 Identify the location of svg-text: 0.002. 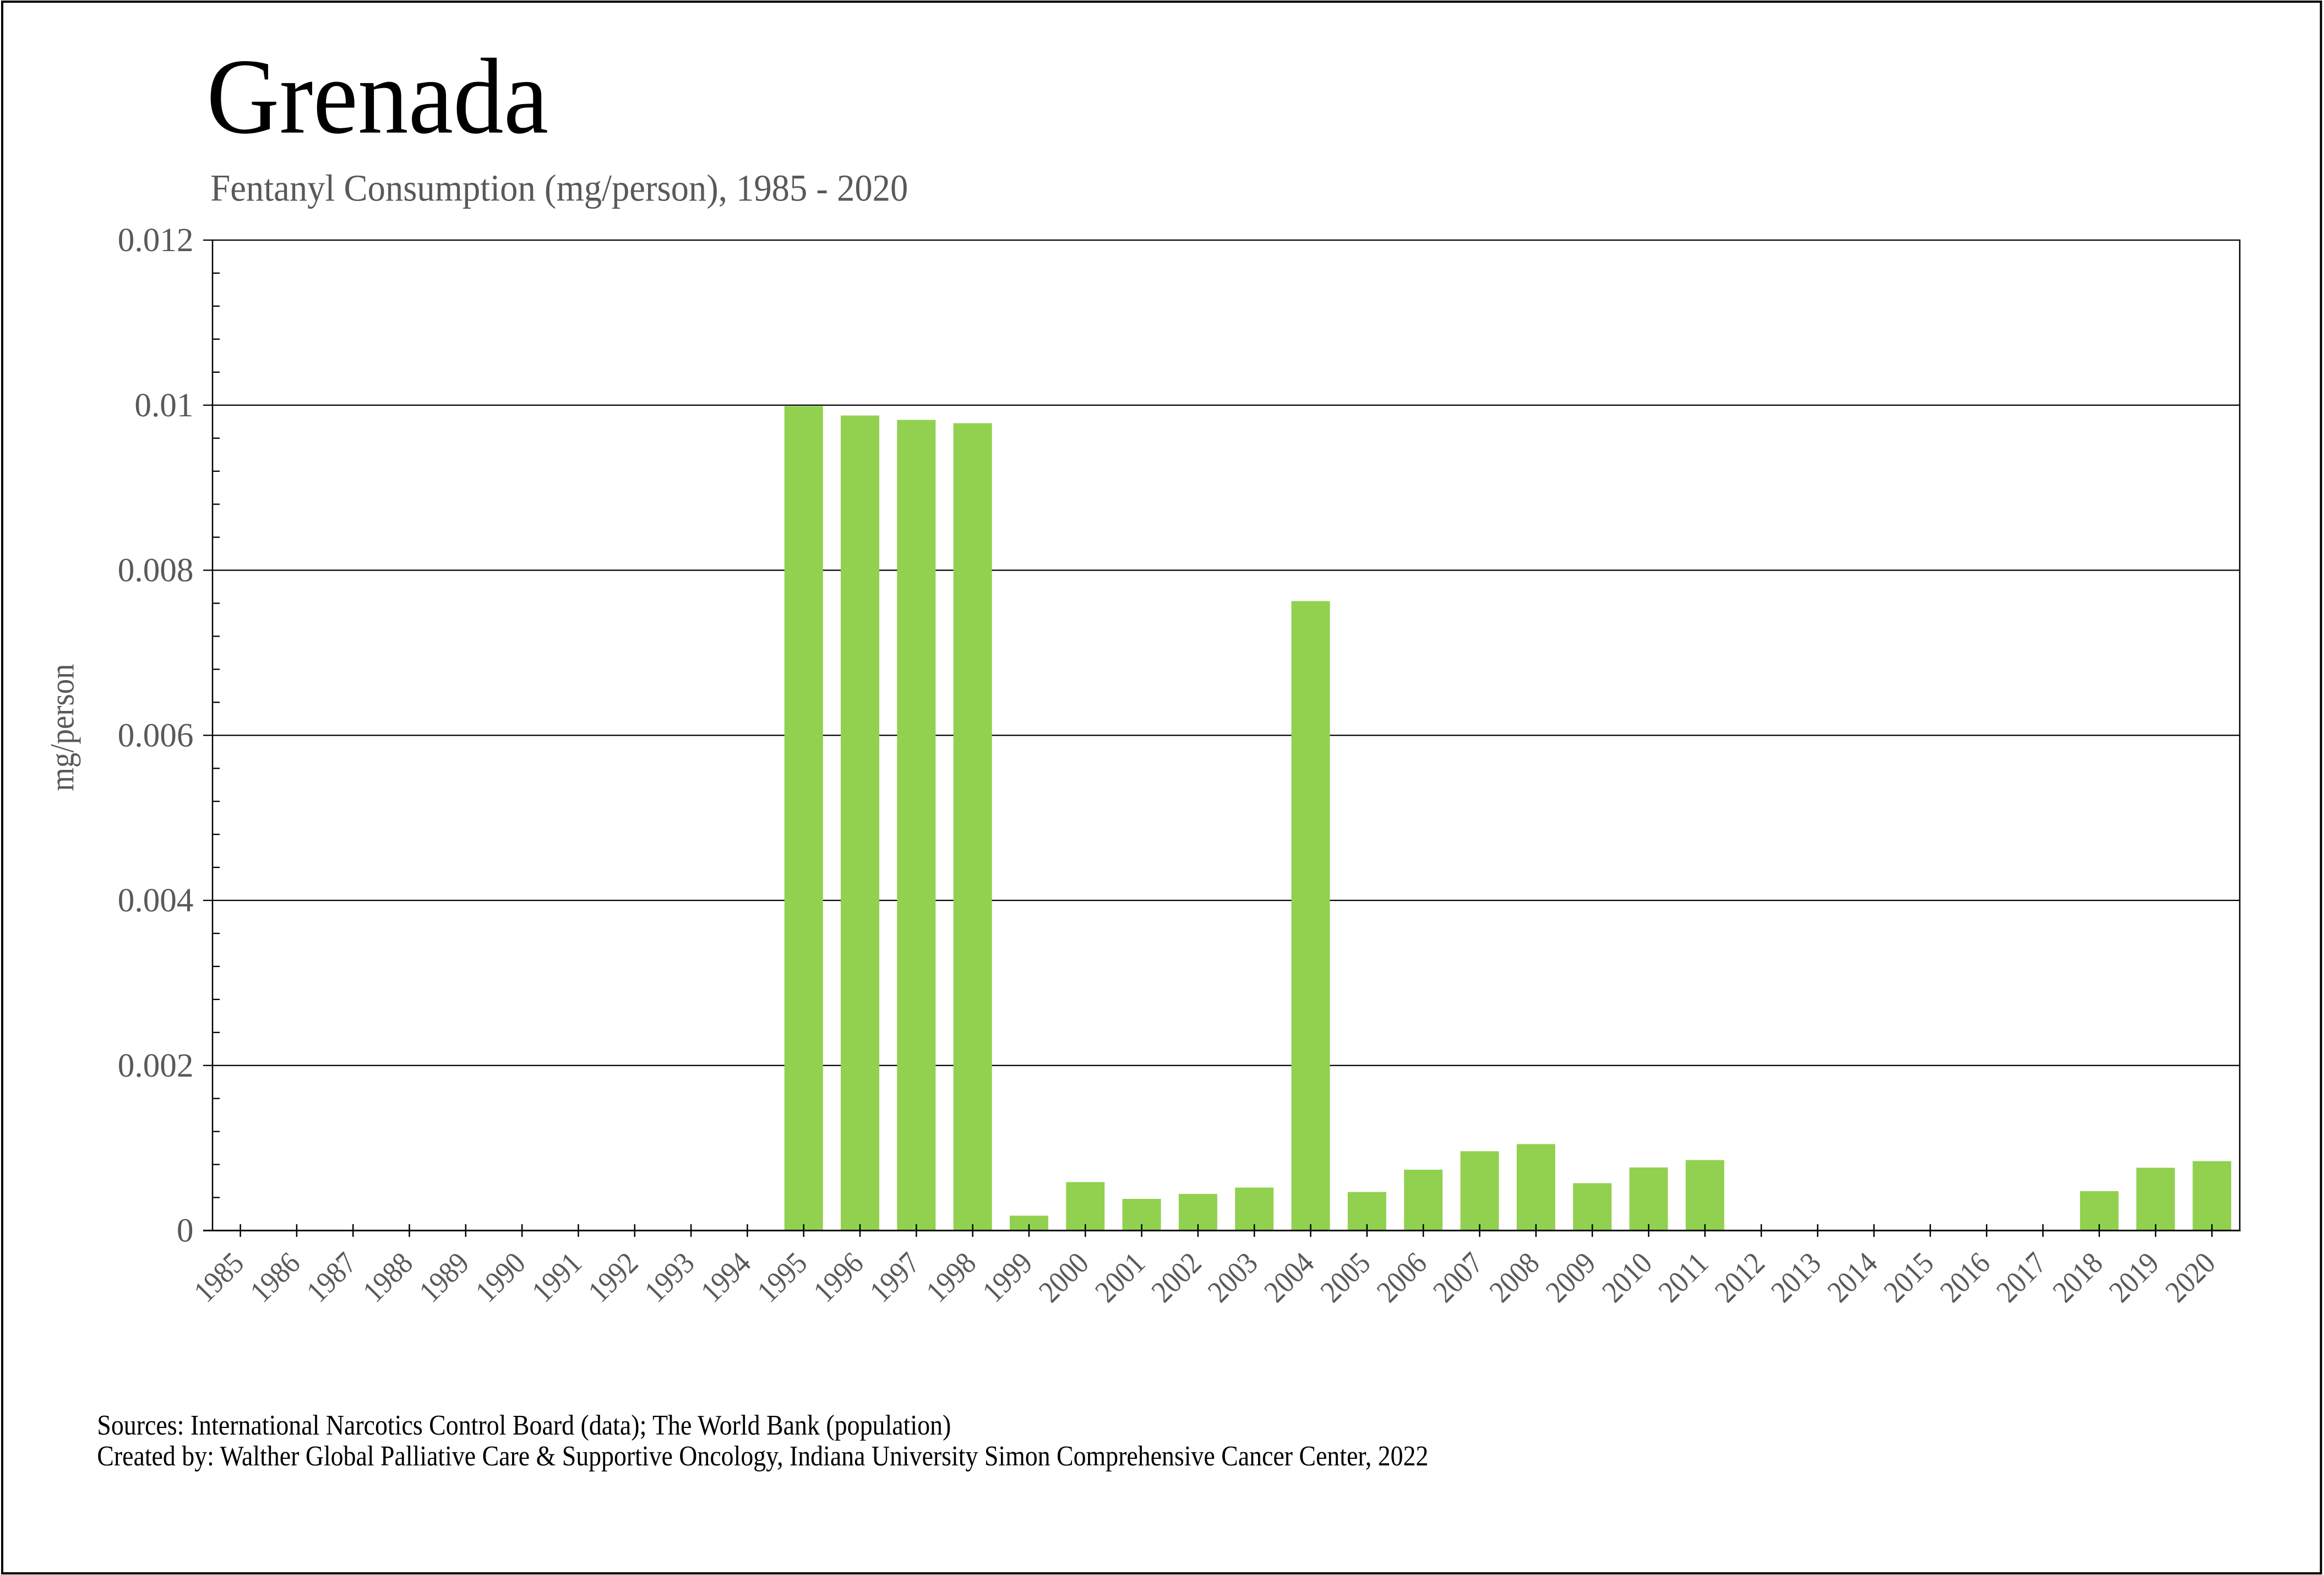
(156, 1065).